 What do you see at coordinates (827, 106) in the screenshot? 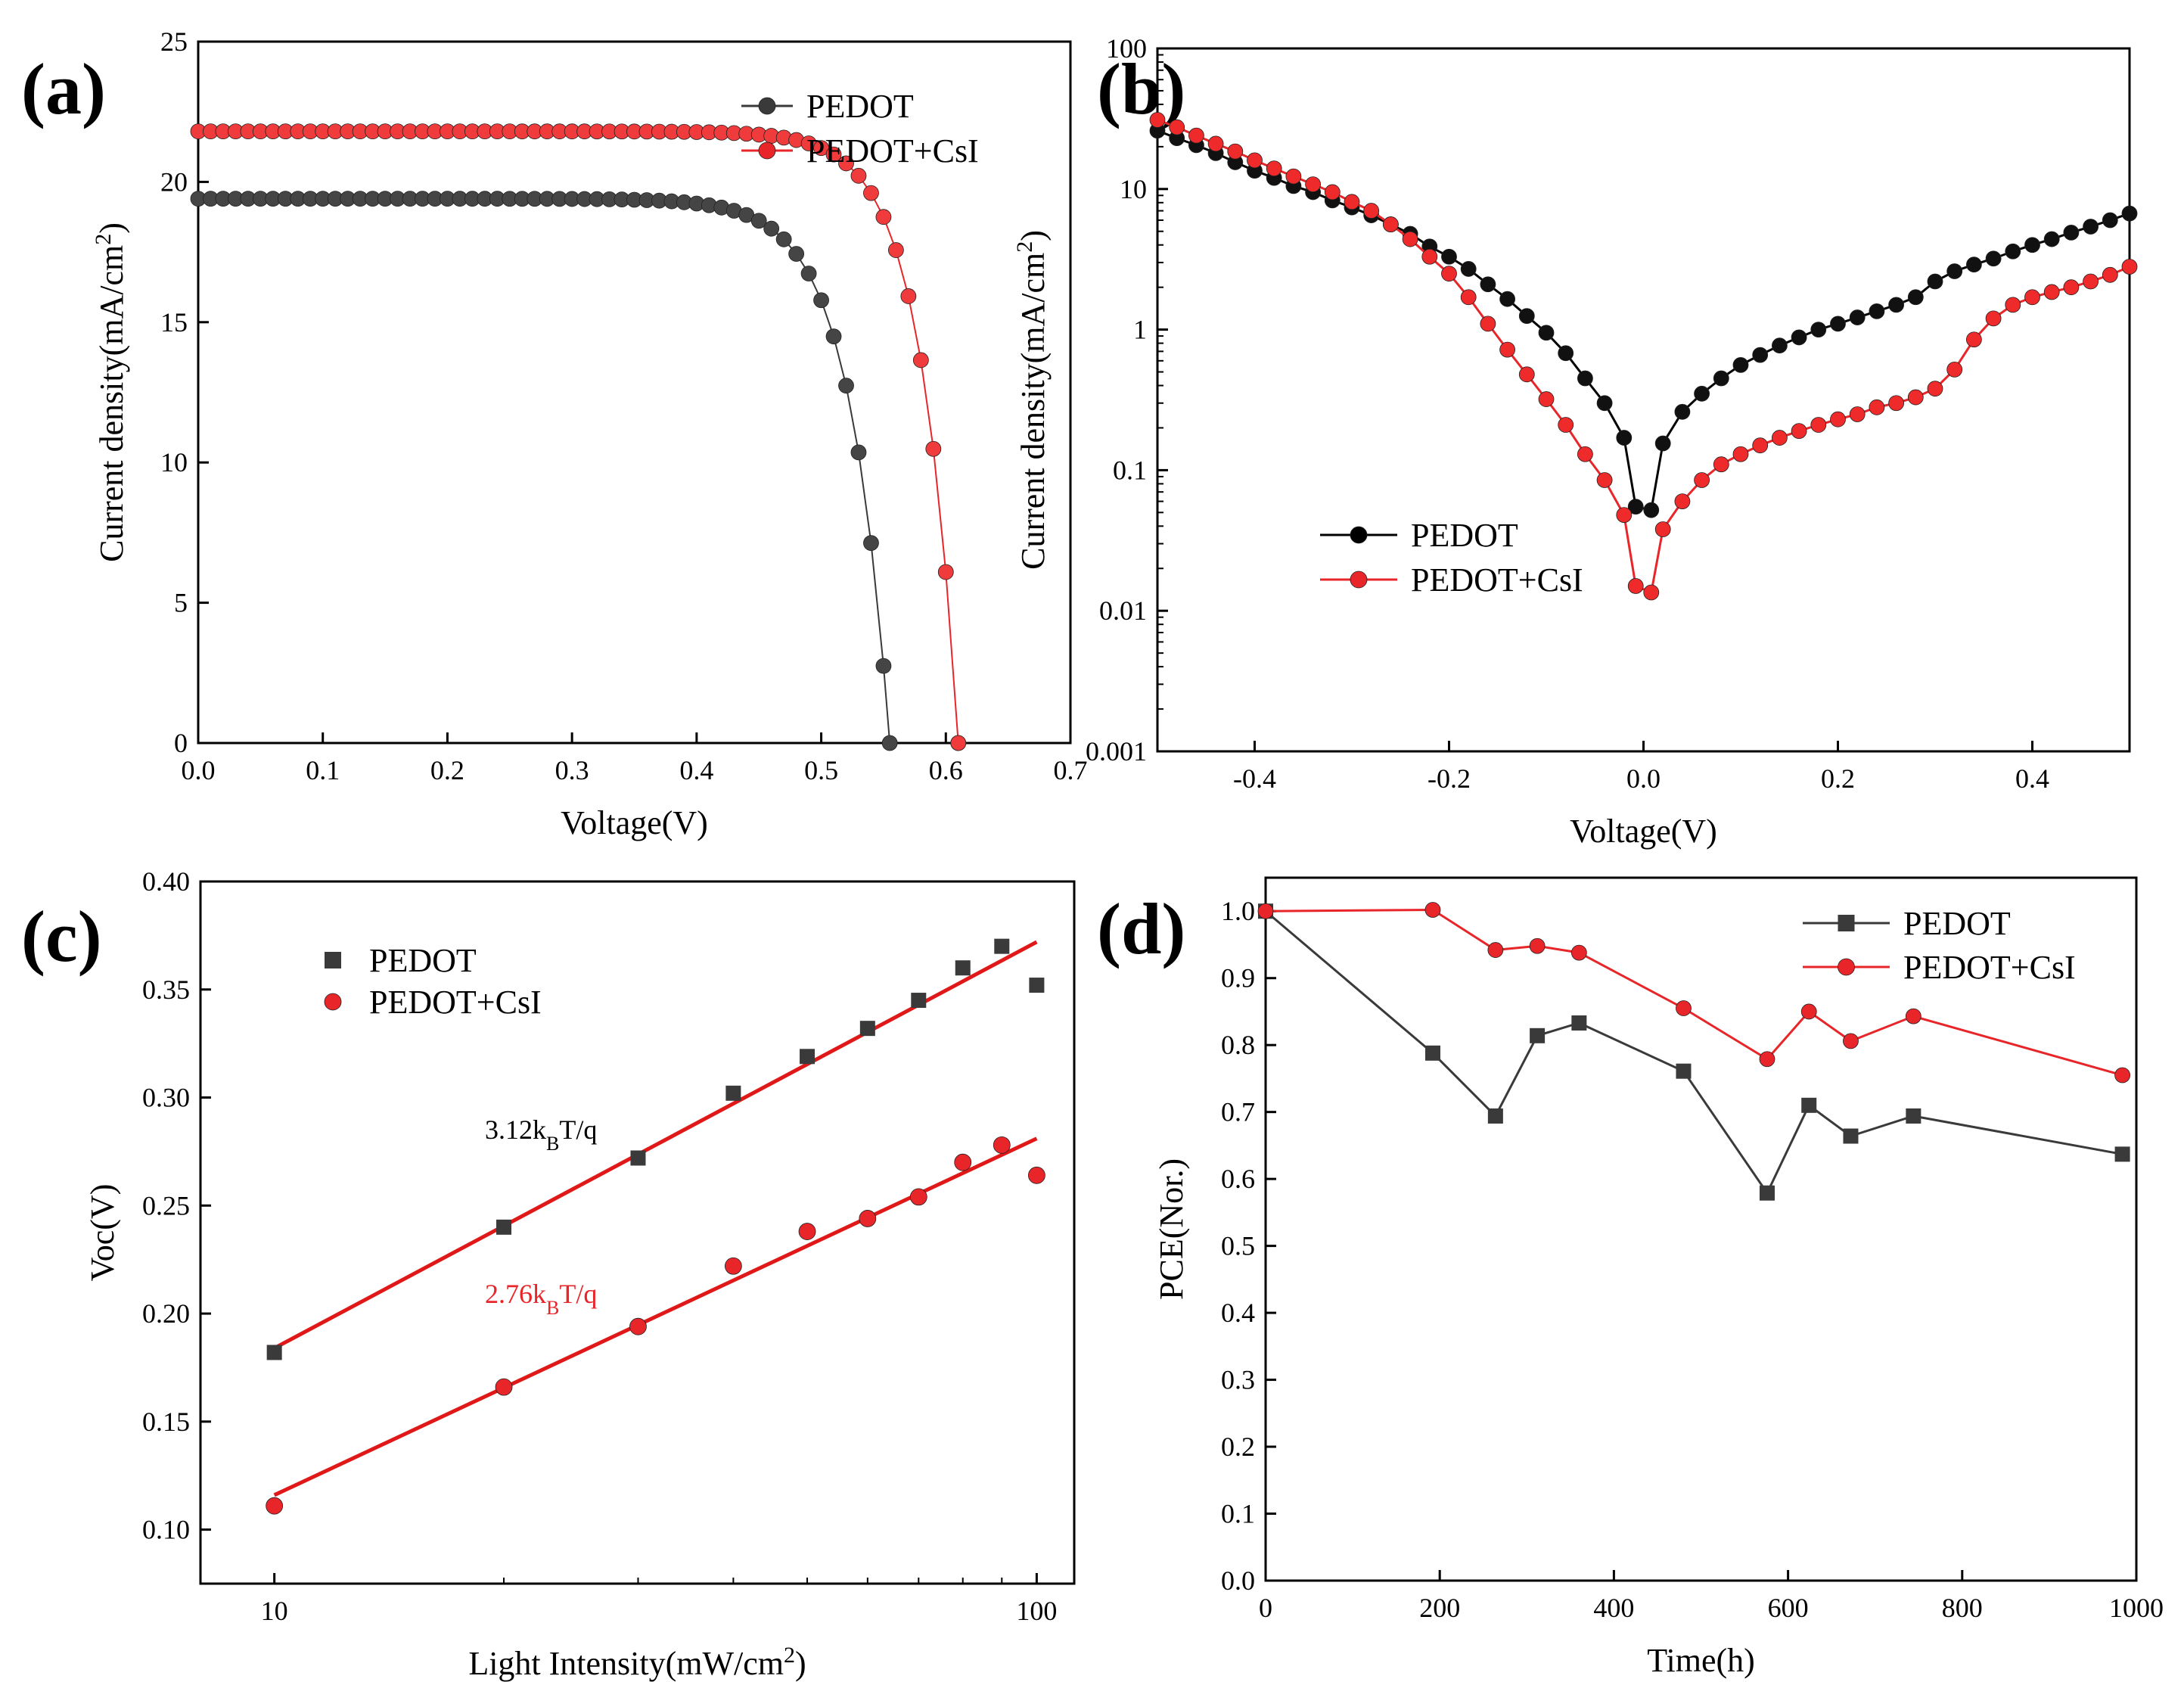
I see `legend-entry: PEDOT` at bounding box center [827, 106].